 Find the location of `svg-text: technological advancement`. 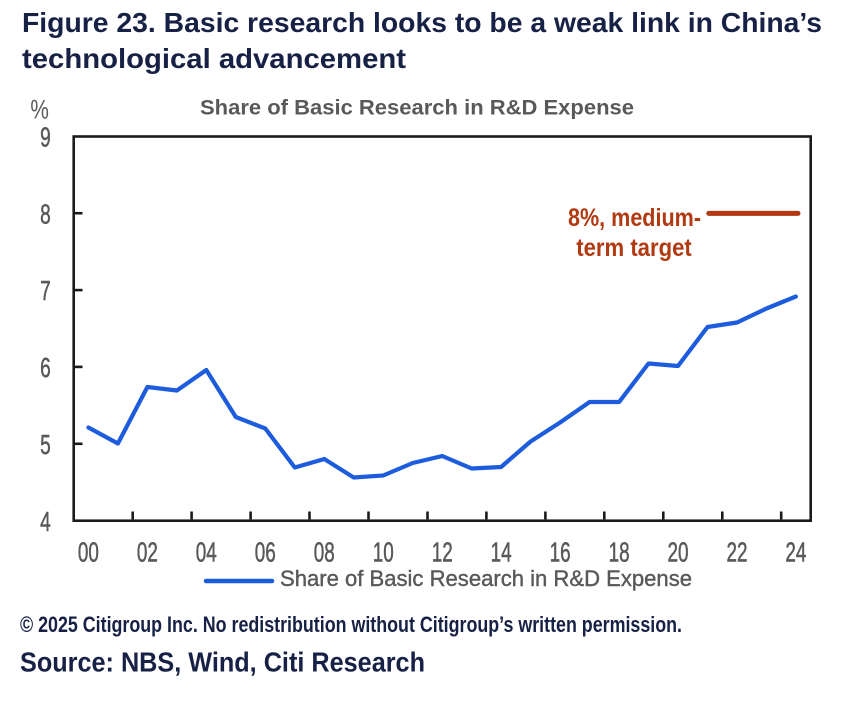

svg-text: technological advancement is located at coordinates (214, 58).